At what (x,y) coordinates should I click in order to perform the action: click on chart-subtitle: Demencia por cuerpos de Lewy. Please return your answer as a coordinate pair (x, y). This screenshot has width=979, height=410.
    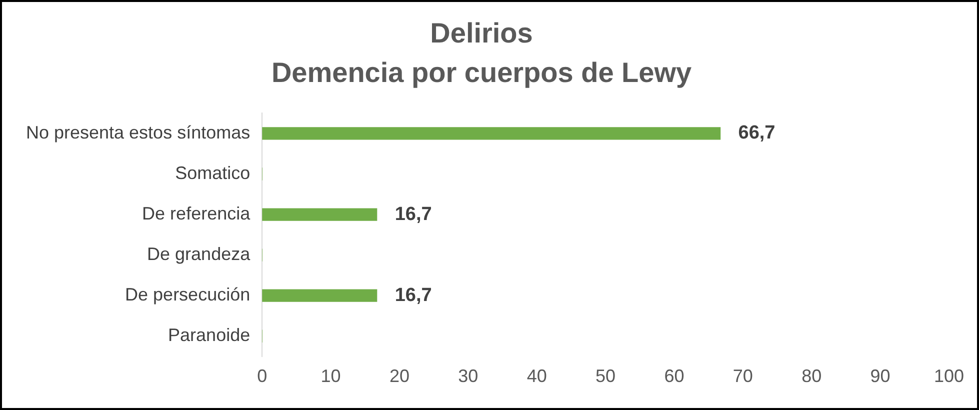
    Looking at the image, I should click on (481, 72).